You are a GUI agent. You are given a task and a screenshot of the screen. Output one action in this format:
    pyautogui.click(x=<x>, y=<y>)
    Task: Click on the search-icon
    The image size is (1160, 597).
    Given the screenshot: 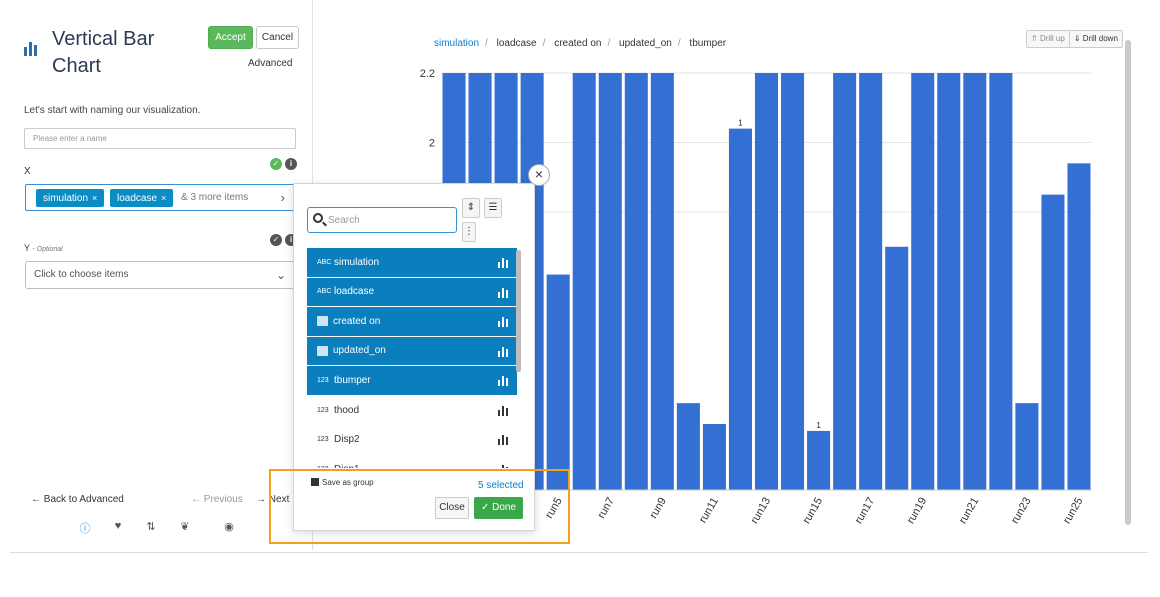 What is the action you would take?
    pyautogui.click(x=318, y=218)
    